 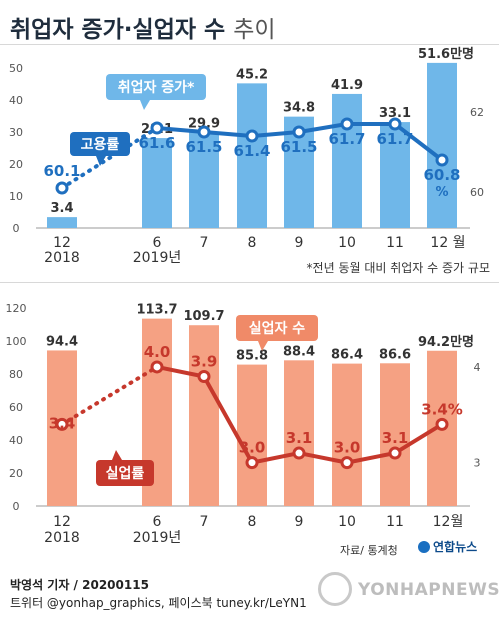 What do you see at coordinates (252, 74) in the screenshot?
I see `bar-value-label: 45.2` at bounding box center [252, 74].